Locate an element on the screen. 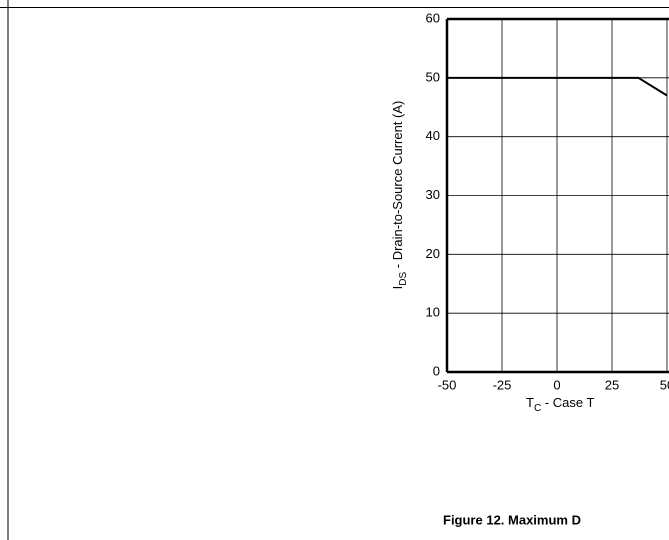 This screenshot has width=669, height=540. x-tick-label: 0 is located at coordinates (556, 384).